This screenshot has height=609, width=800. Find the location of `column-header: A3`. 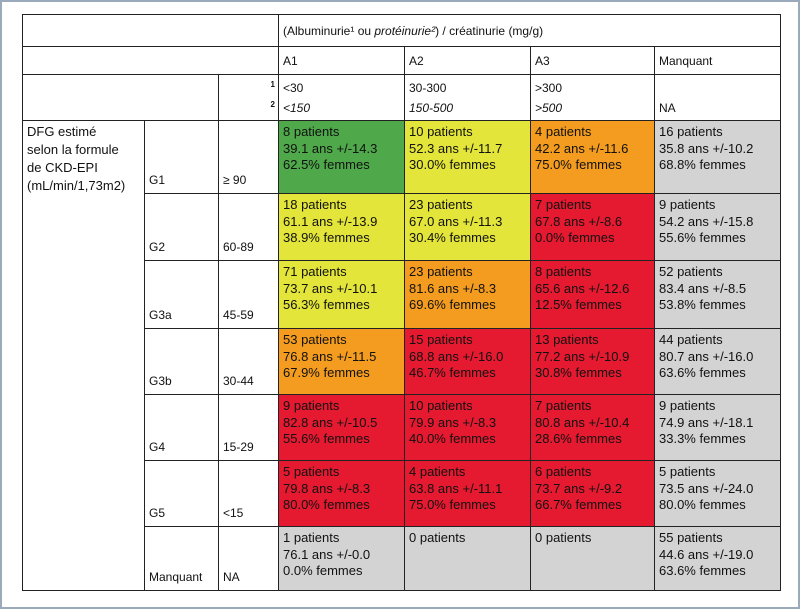

column-header: A3 is located at coordinates (592, 60).